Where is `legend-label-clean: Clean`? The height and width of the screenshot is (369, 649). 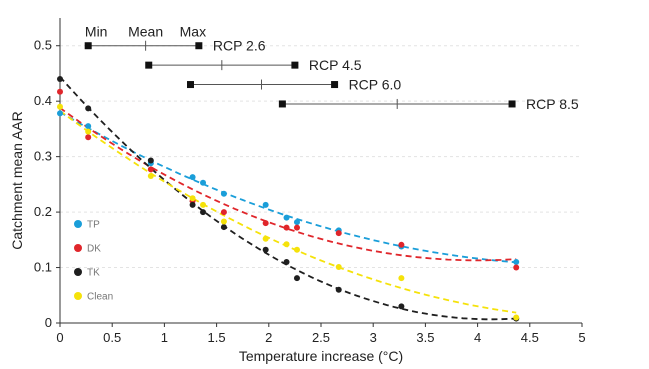 legend-label-clean: Clean is located at coordinates (100, 297).